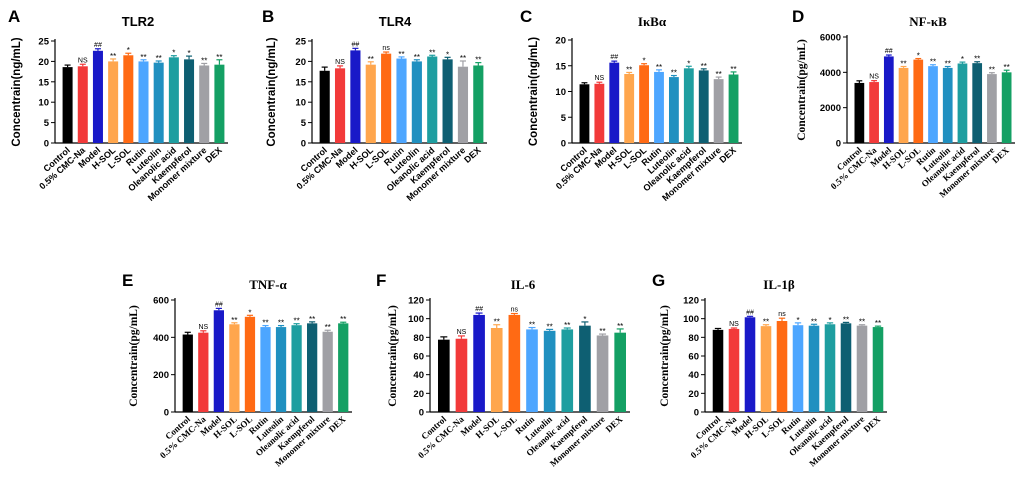  Describe the element at coordinates (418, 375) in the screenshot. I see `y-tick-label: 40` at that location.